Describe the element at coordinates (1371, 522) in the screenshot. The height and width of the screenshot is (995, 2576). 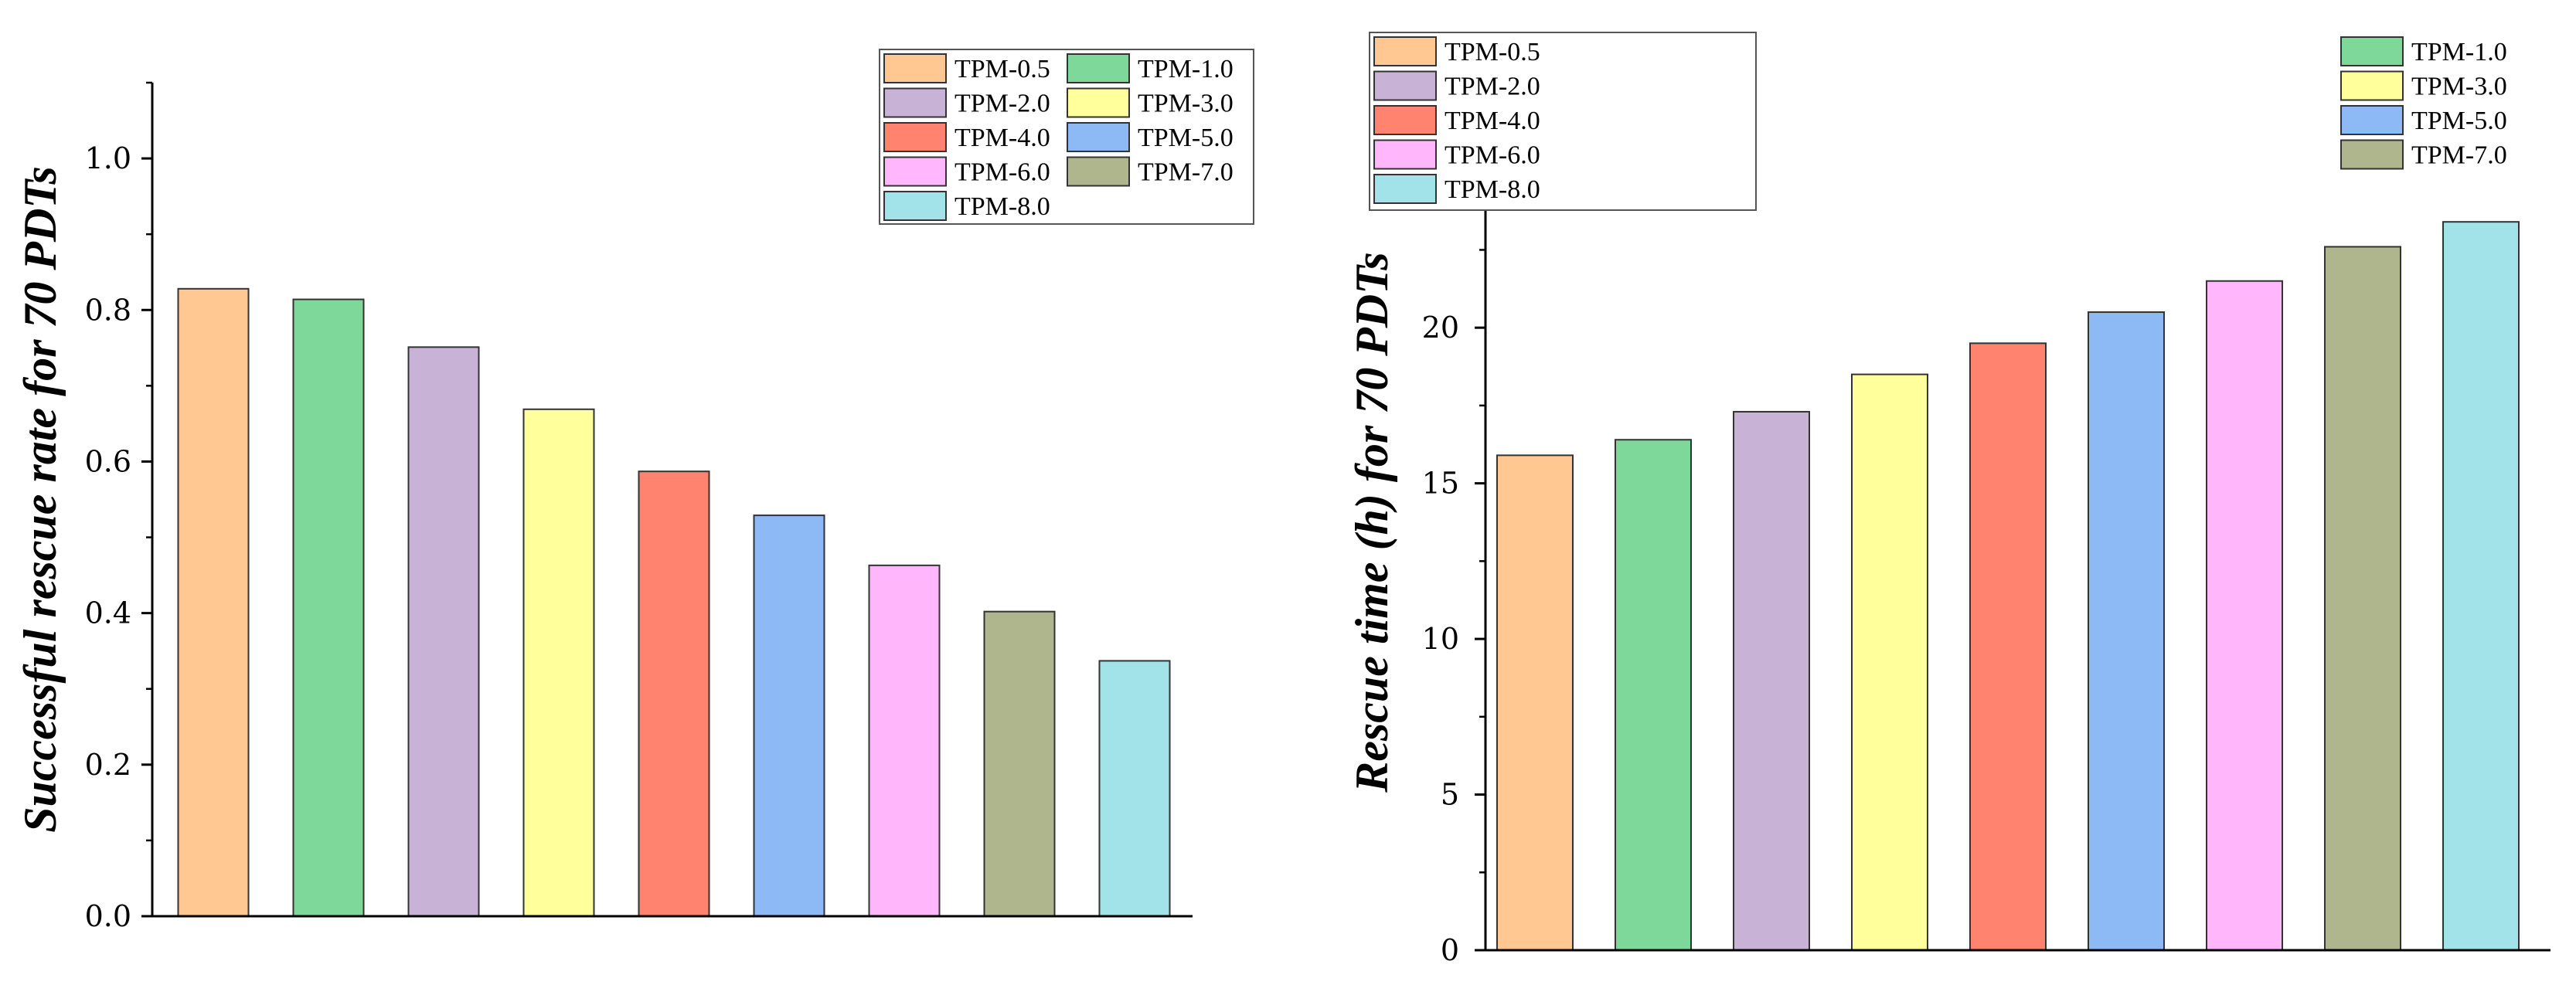
I see `y-axis-title: Rescue time (h) for 70 PDTs` at that location.